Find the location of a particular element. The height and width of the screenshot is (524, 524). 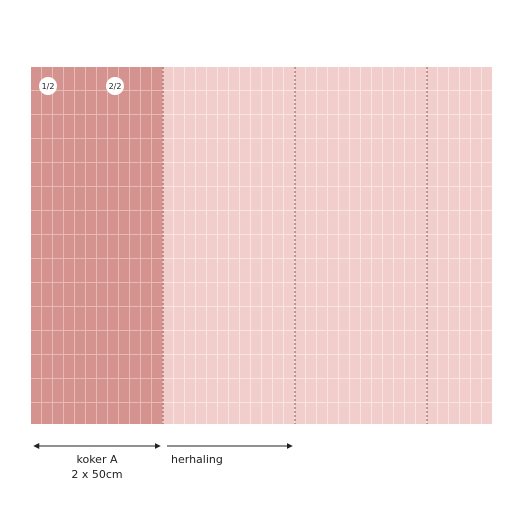

badge-label: 2/2 is located at coordinates (115, 86).